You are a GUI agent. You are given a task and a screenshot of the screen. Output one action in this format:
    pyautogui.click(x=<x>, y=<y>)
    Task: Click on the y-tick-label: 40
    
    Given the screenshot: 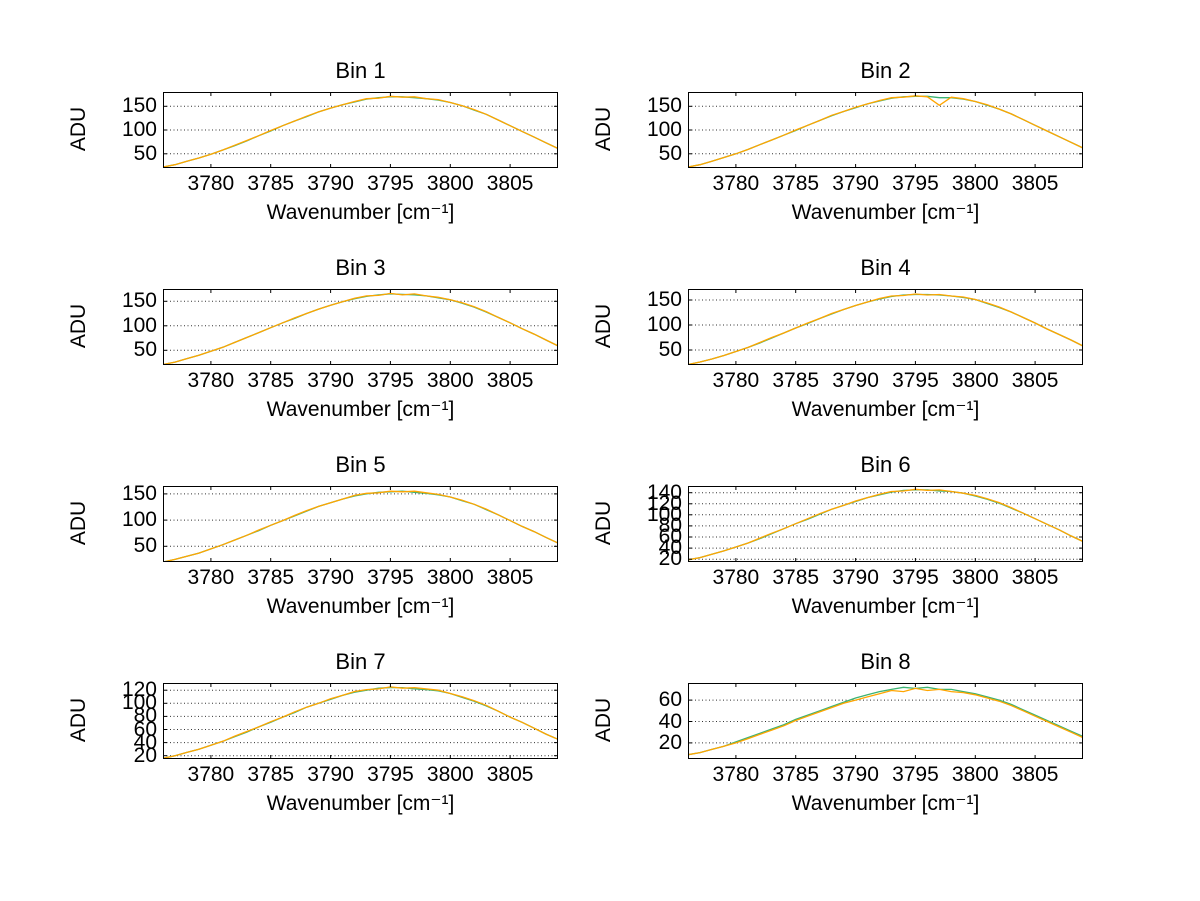 What is the action you would take?
    pyautogui.click(x=145, y=742)
    